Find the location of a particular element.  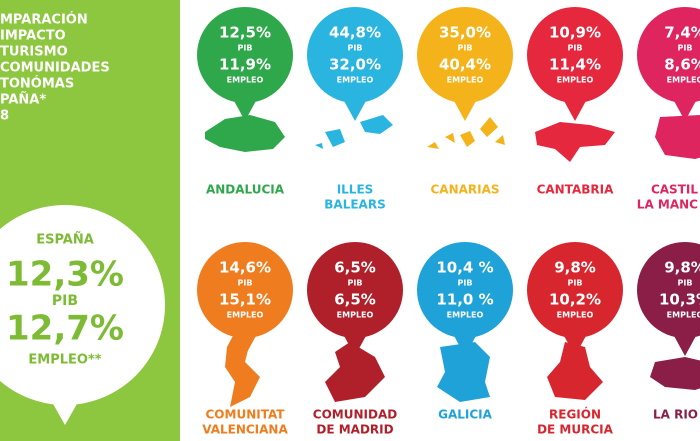

region-name: DE MURCIA is located at coordinates (575, 430).